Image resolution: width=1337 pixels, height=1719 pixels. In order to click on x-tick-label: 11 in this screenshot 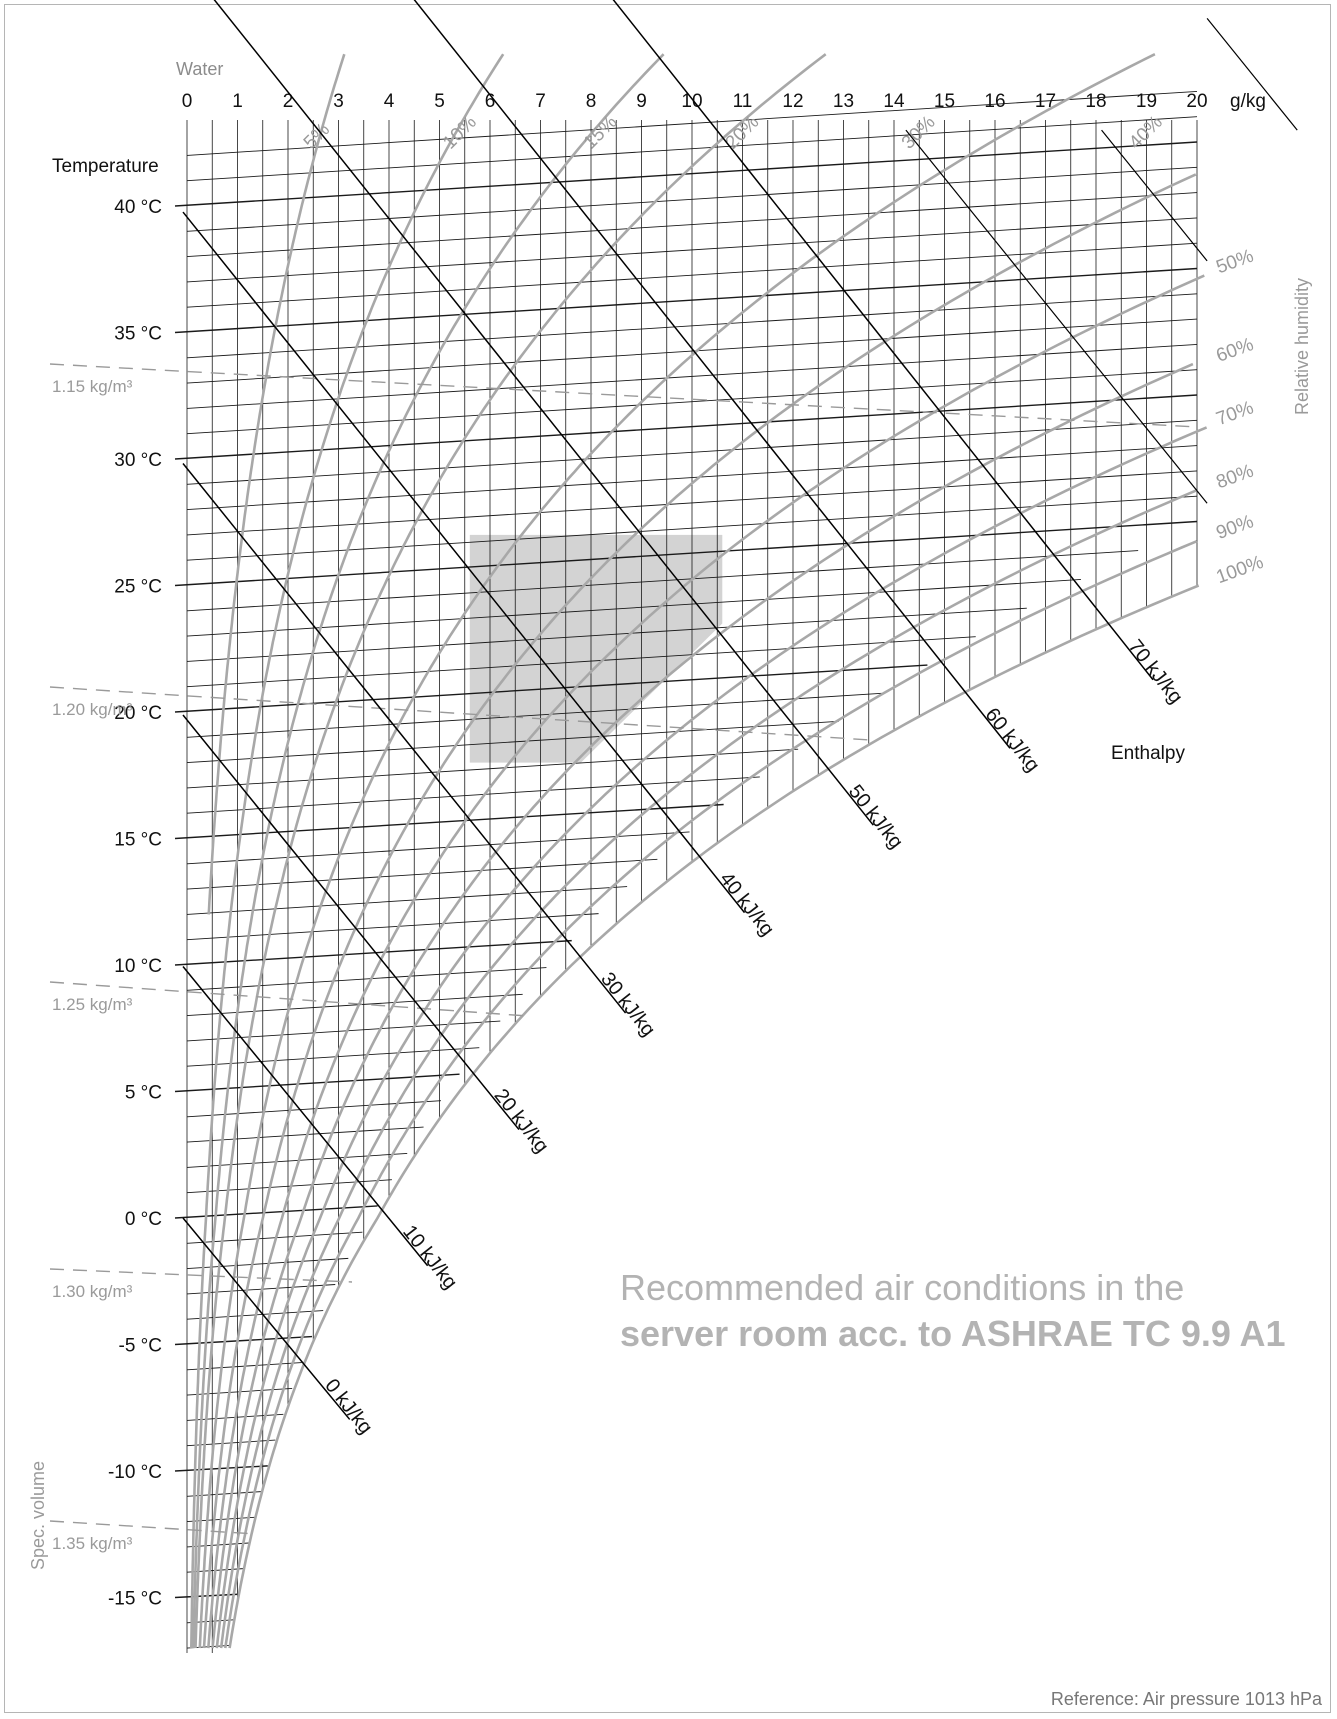, I will do `click(743, 101)`.